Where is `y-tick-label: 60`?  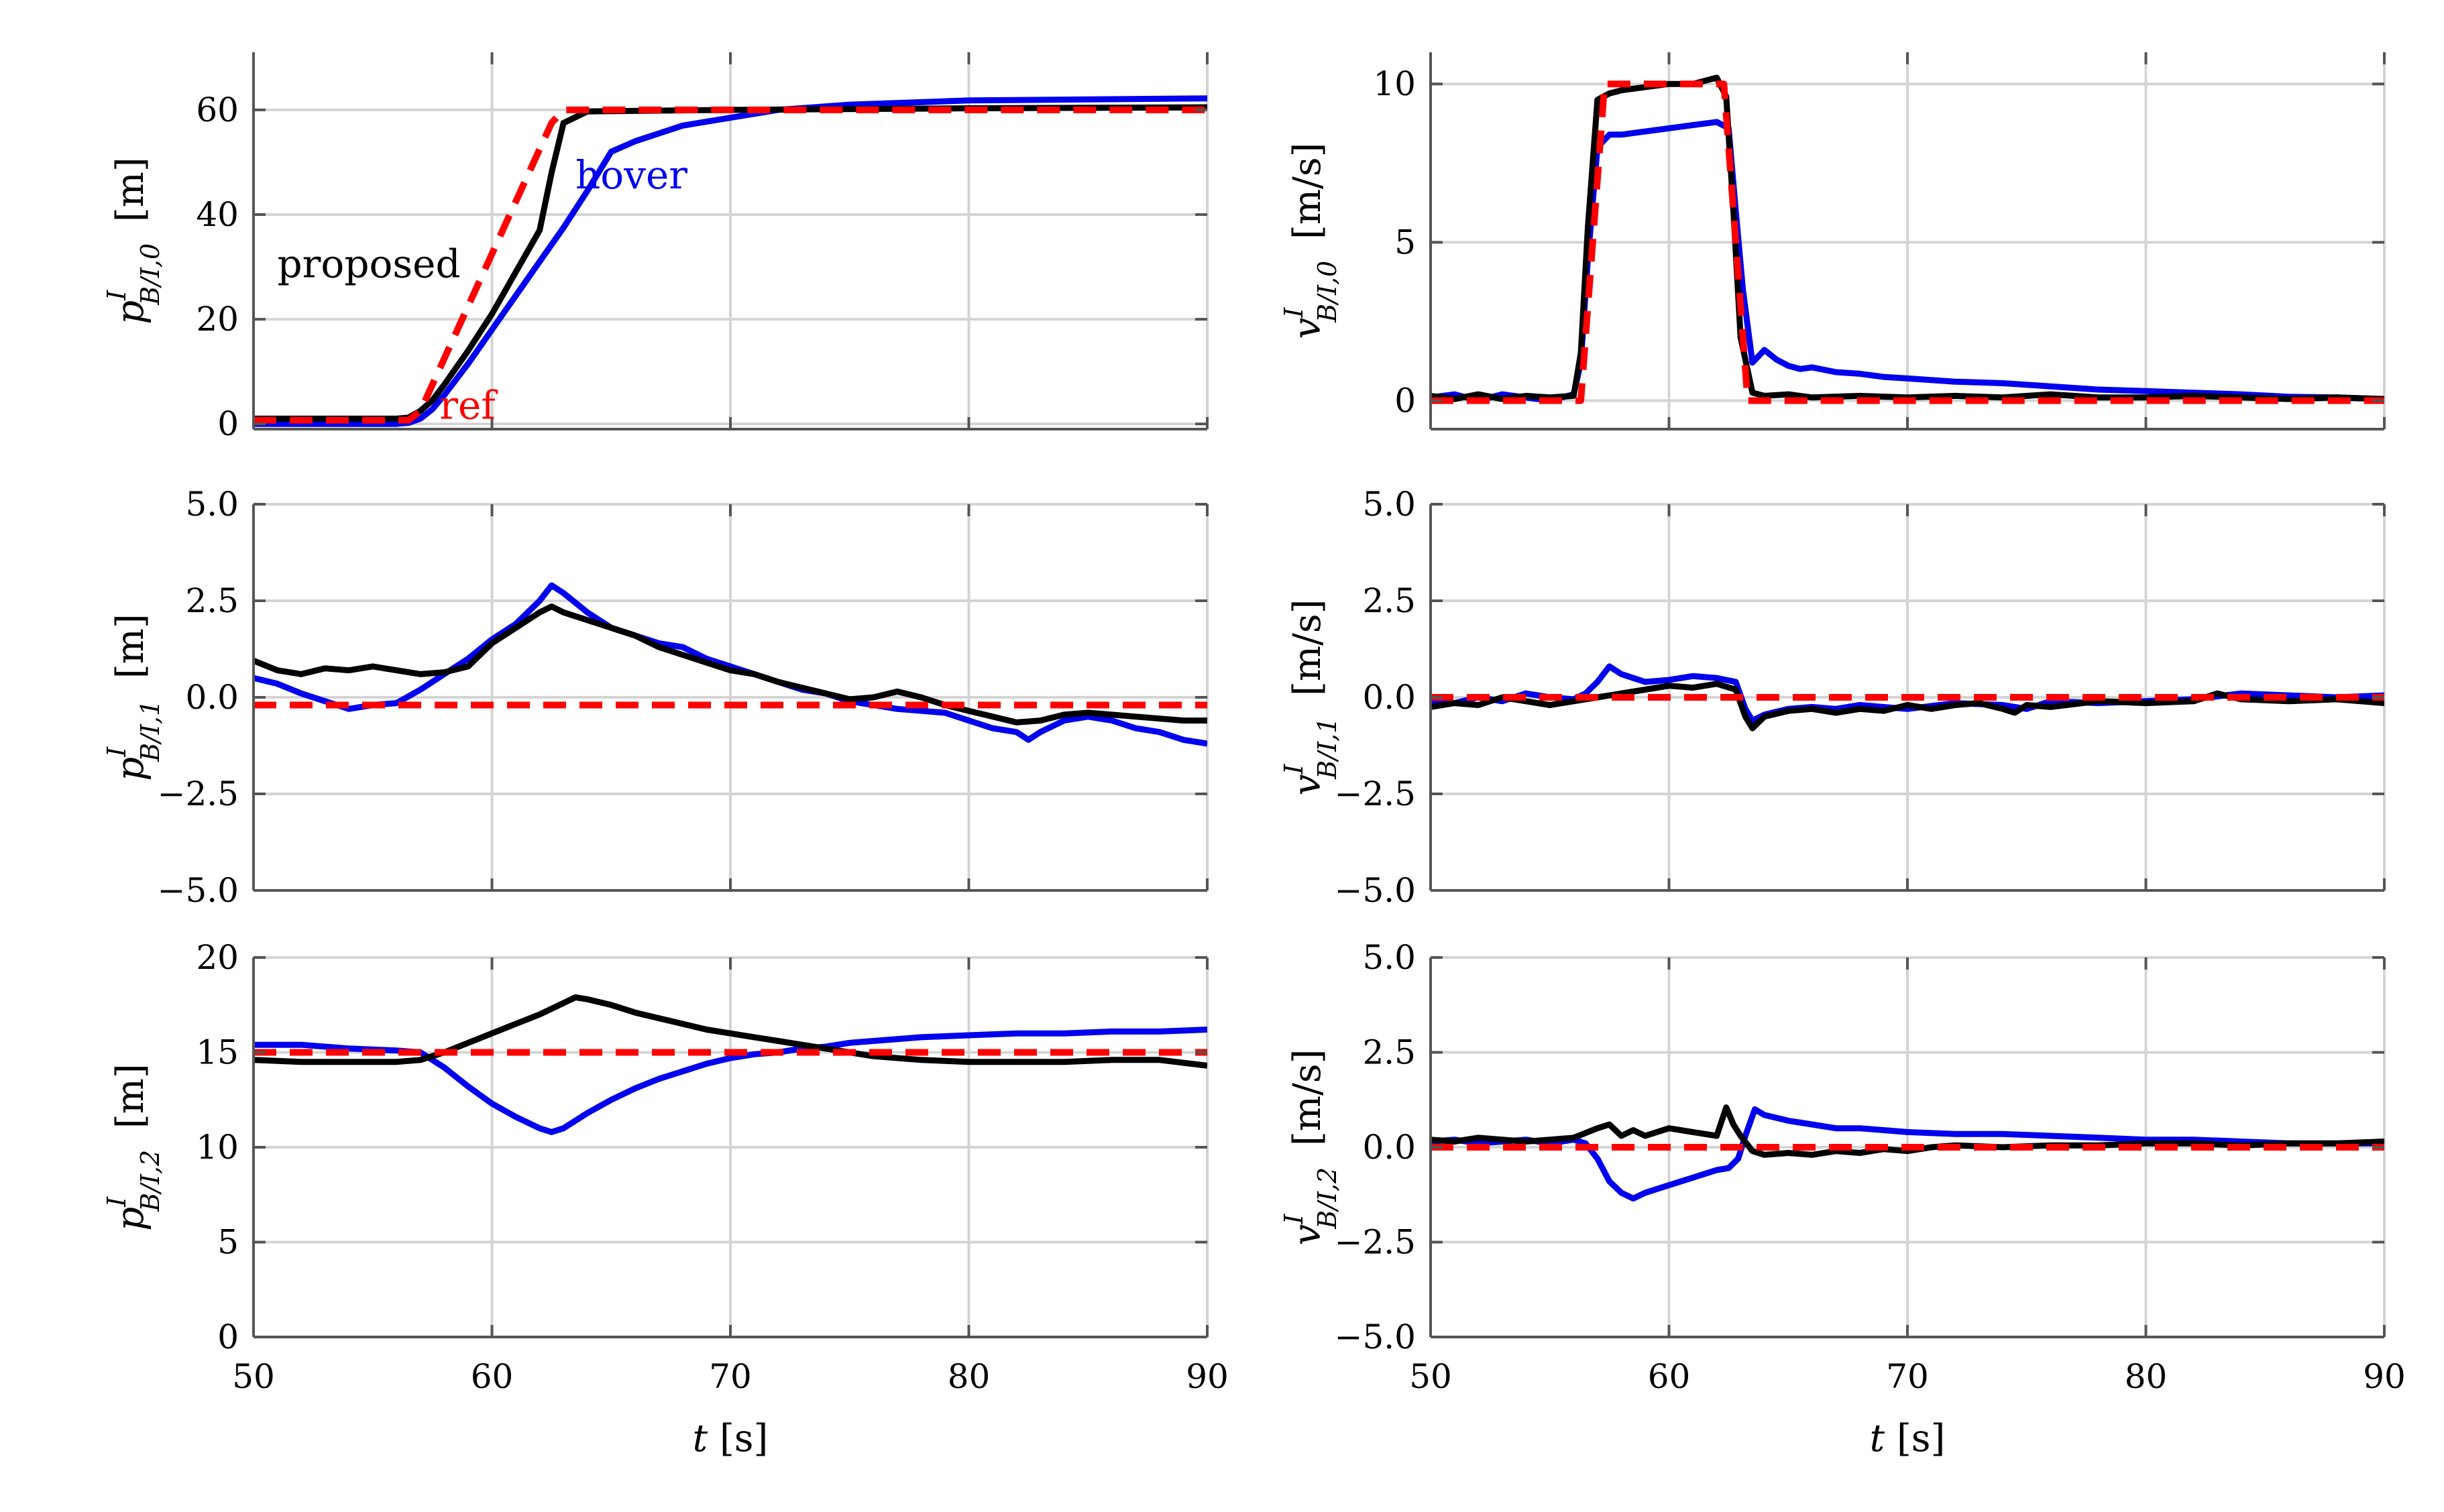
y-tick-label: 60 is located at coordinates (217, 110).